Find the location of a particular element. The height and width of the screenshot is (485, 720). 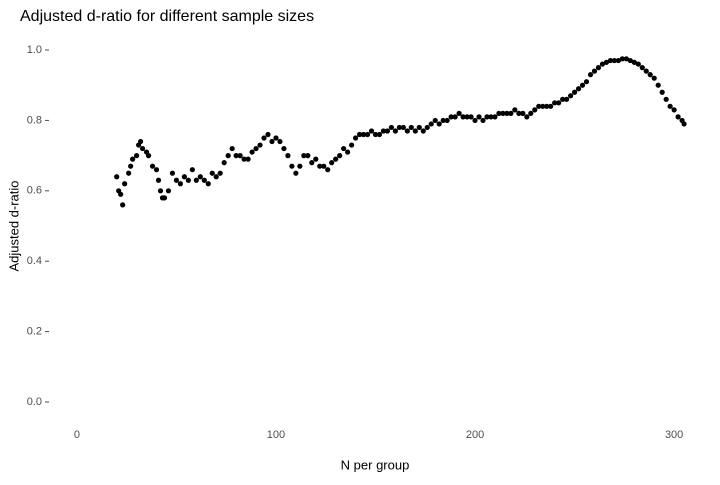

y-tick-label: 0.8 is located at coordinates (34, 120).